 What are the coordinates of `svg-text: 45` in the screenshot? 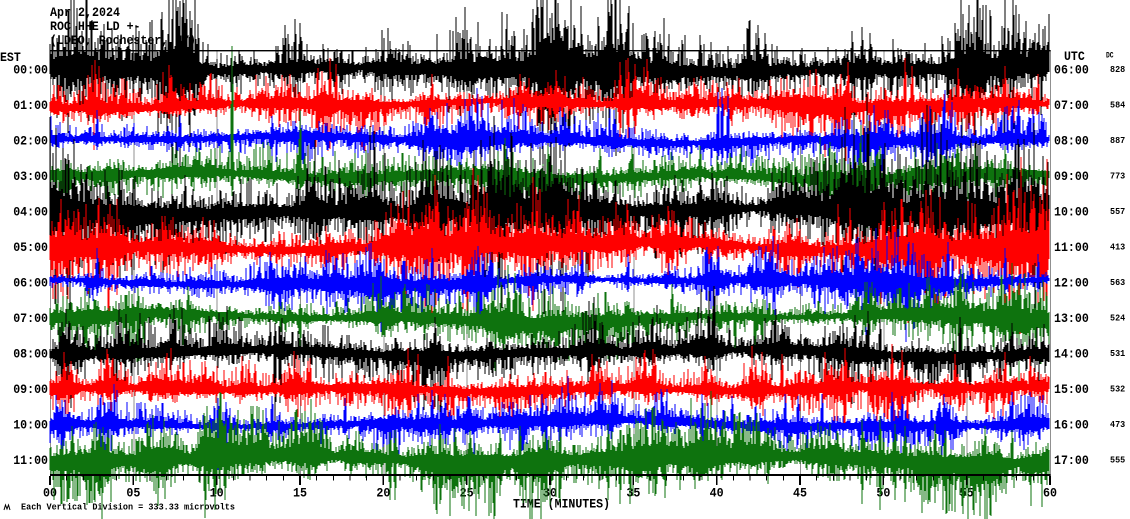 It's located at (800, 493).